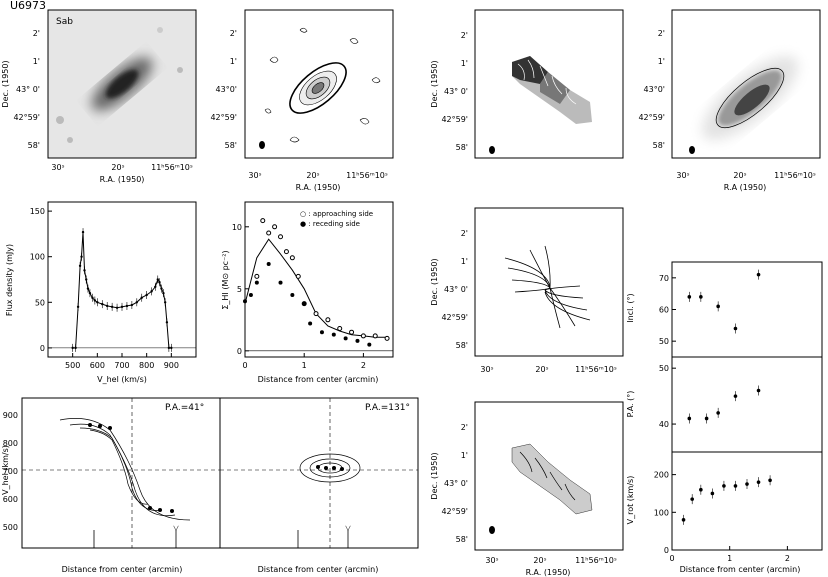 The height and width of the screenshot is (577, 828). Describe the element at coordinates (318, 379) in the screenshot. I see `density-xlabel: Distance from center (arcmin)` at that location.